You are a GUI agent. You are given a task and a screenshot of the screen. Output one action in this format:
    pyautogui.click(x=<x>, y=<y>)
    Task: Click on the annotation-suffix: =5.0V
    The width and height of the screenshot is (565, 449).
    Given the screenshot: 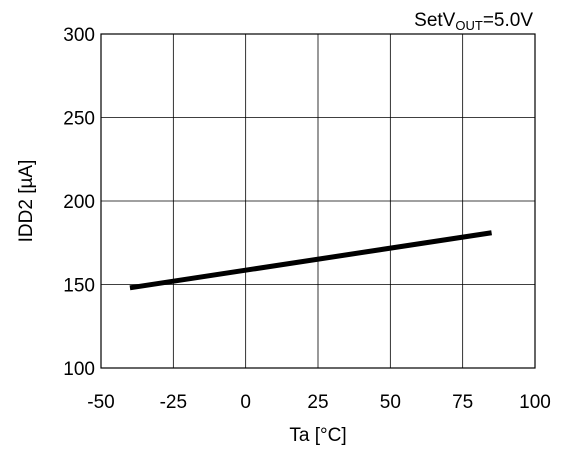 What is the action you would take?
    pyautogui.click(x=508, y=20)
    